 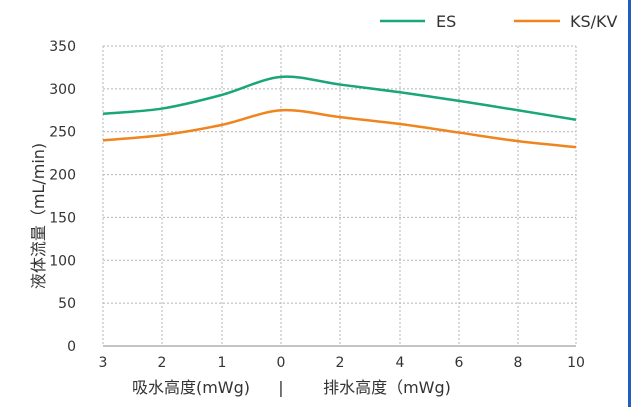 I want to click on x-tick-label: 4, so click(x=400, y=363).